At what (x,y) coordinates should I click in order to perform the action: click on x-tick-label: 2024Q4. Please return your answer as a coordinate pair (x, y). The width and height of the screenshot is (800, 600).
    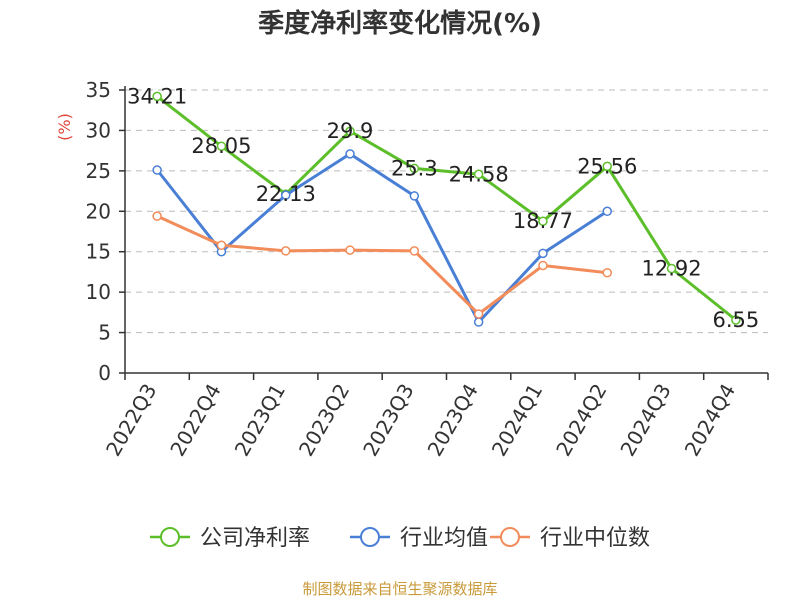
    Looking at the image, I should click on (710, 420).